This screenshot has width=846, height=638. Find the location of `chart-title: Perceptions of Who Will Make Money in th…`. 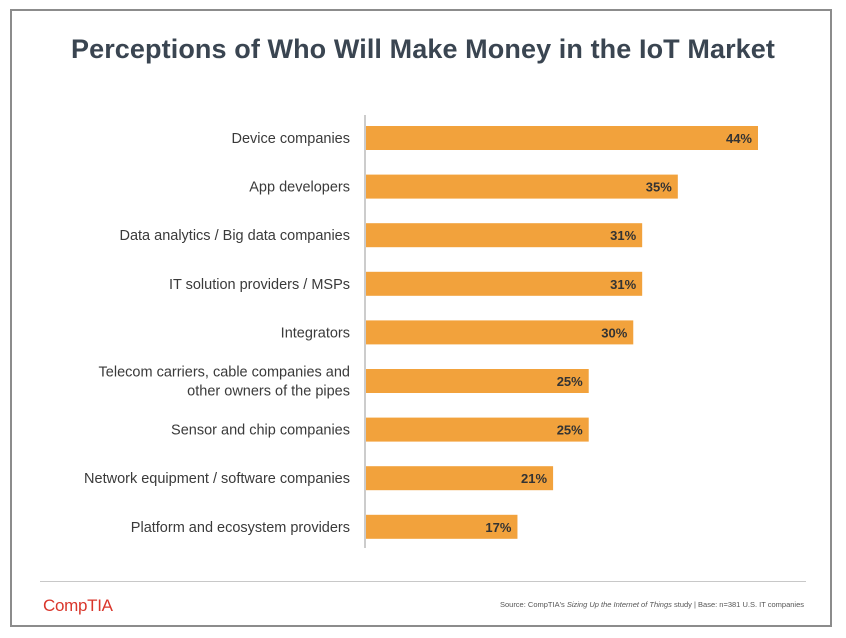

chart-title: Perceptions of Who Will Make Money in th… is located at coordinates (423, 49).